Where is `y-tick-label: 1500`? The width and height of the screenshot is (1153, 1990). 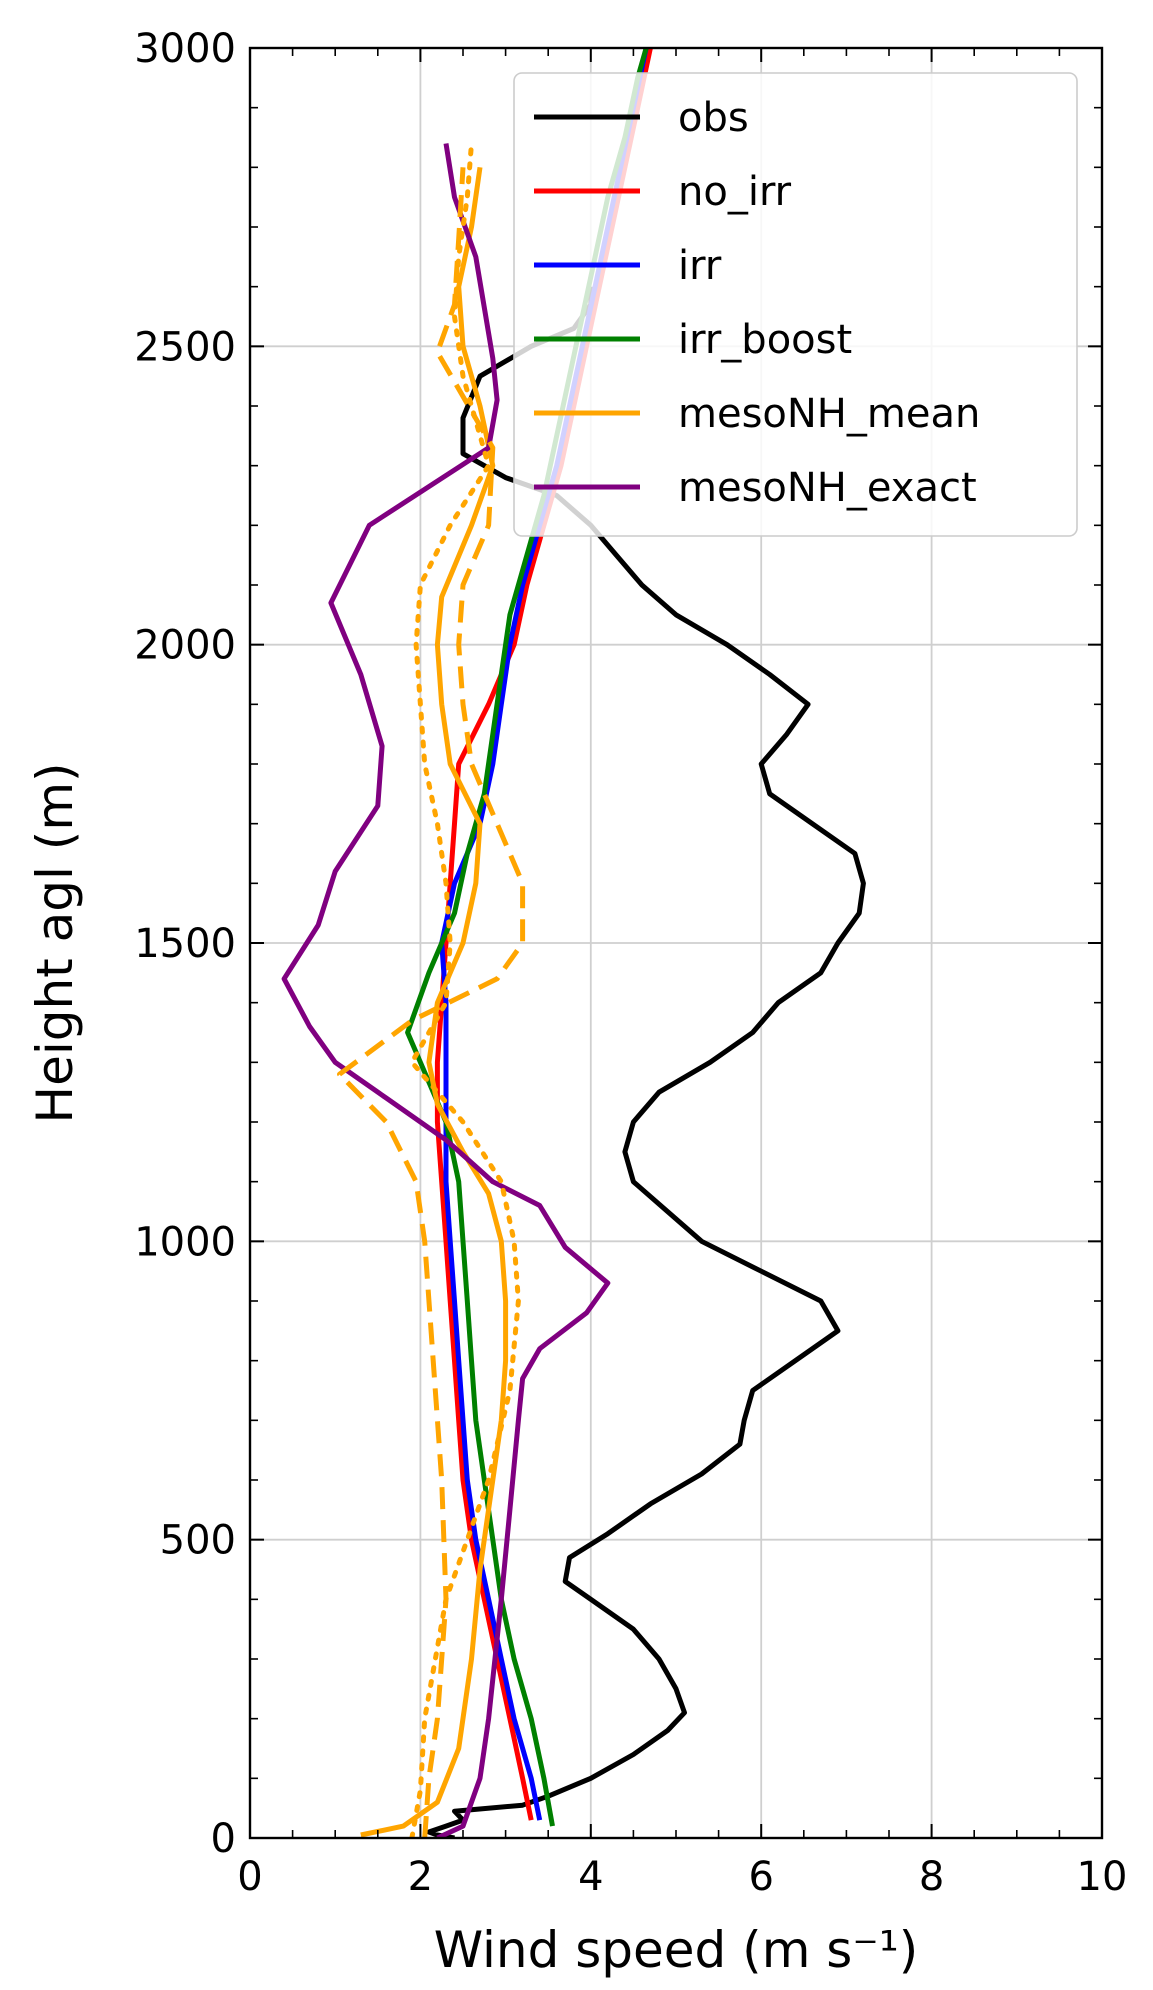 y-tick-label: 1500 is located at coordinates (185, 944).